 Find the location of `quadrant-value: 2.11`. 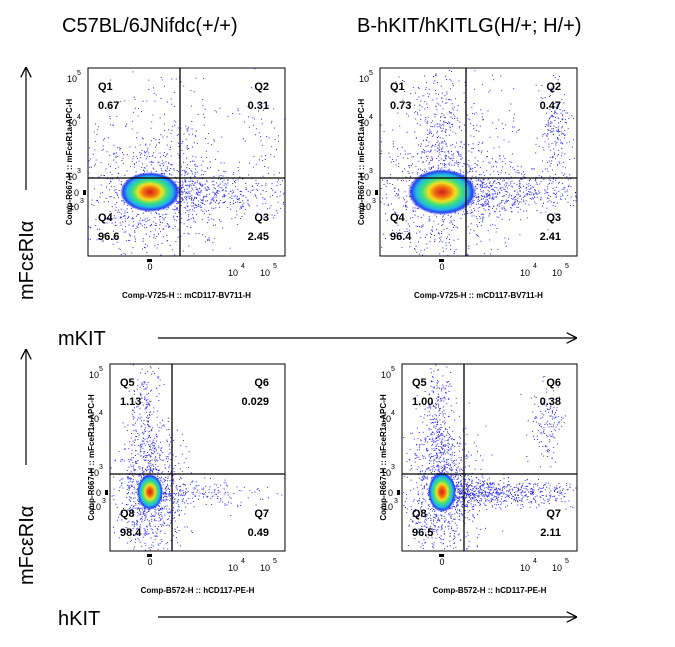

quadrant-value: 2.11 is located at coordinates (550, 533).